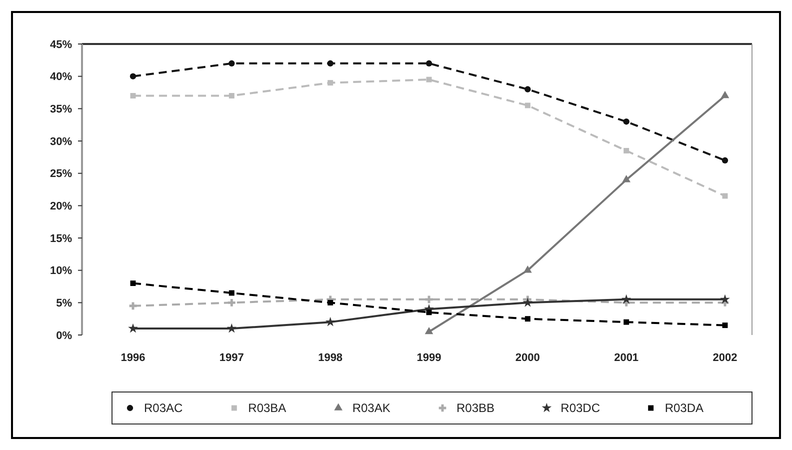 This screenshot has height=450, width=792. Describe the element at coordinates (231, 358) in the screenshot. I see `x-tick-label: 1997` at that location.